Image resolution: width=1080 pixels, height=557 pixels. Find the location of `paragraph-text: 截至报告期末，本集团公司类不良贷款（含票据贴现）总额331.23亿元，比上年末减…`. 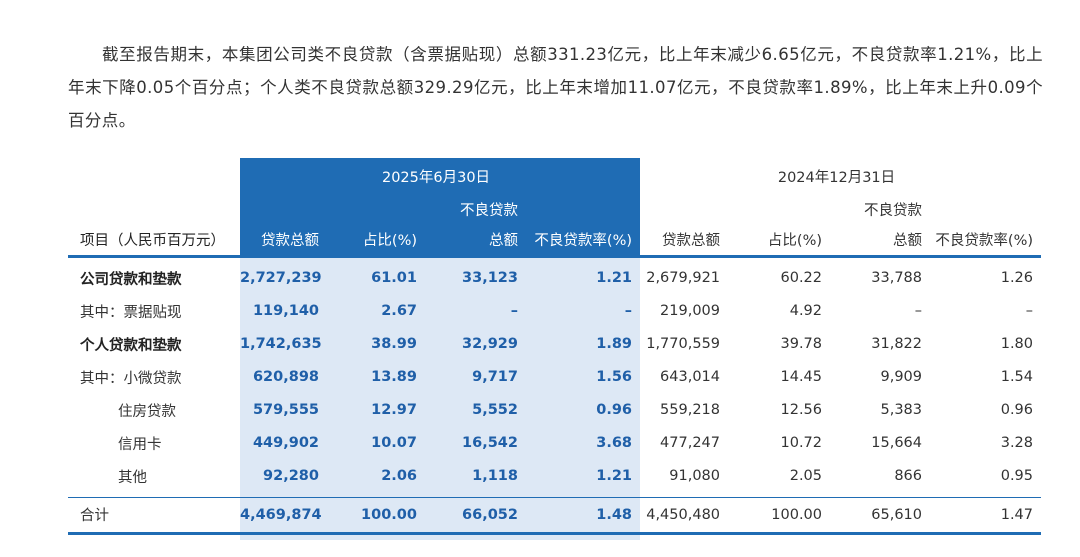

paragraph-text: 截至报告期末，本集团公司类不良贷款（含票据贴现）总额331.23亿元，比上年末减… is located at coordinates (555, 87).